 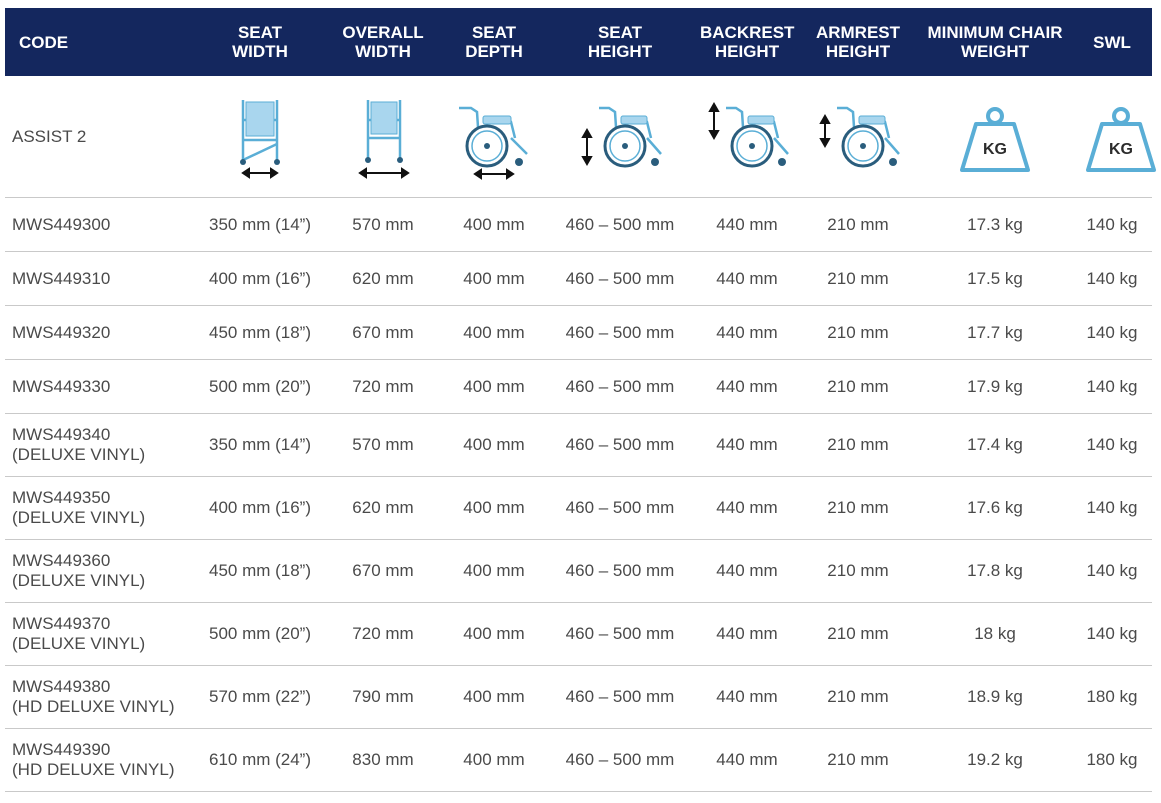 I want to click on product-code-cell: MWS449320, so click(x=101, y=332).